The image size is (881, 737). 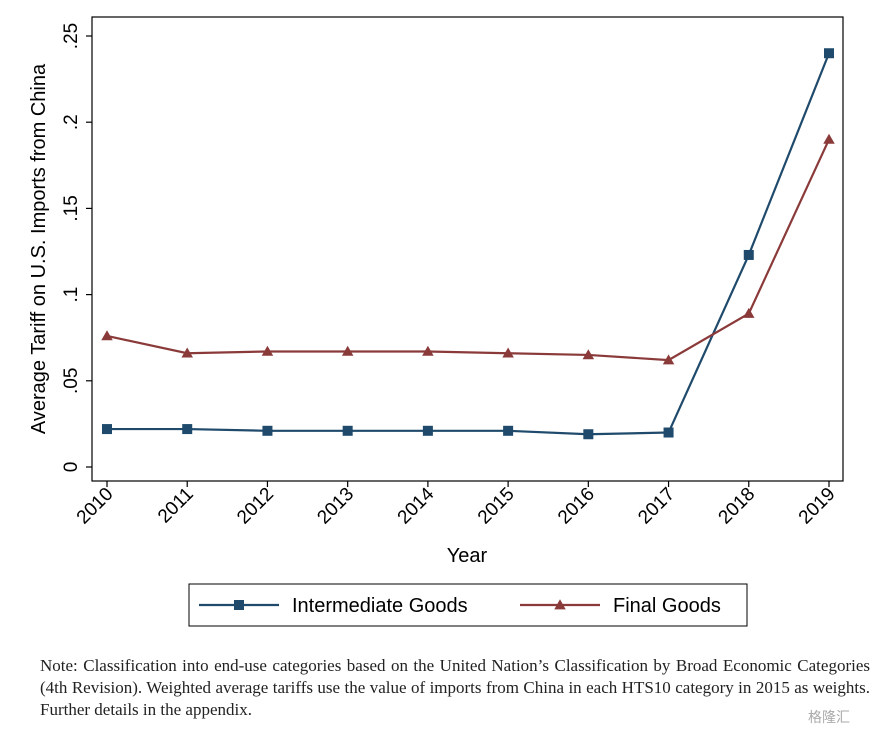 What do you see at coordinates (656, 506) in the screenshot?
I see `x-tick-label: 2017` at bounding box center [656, 506].